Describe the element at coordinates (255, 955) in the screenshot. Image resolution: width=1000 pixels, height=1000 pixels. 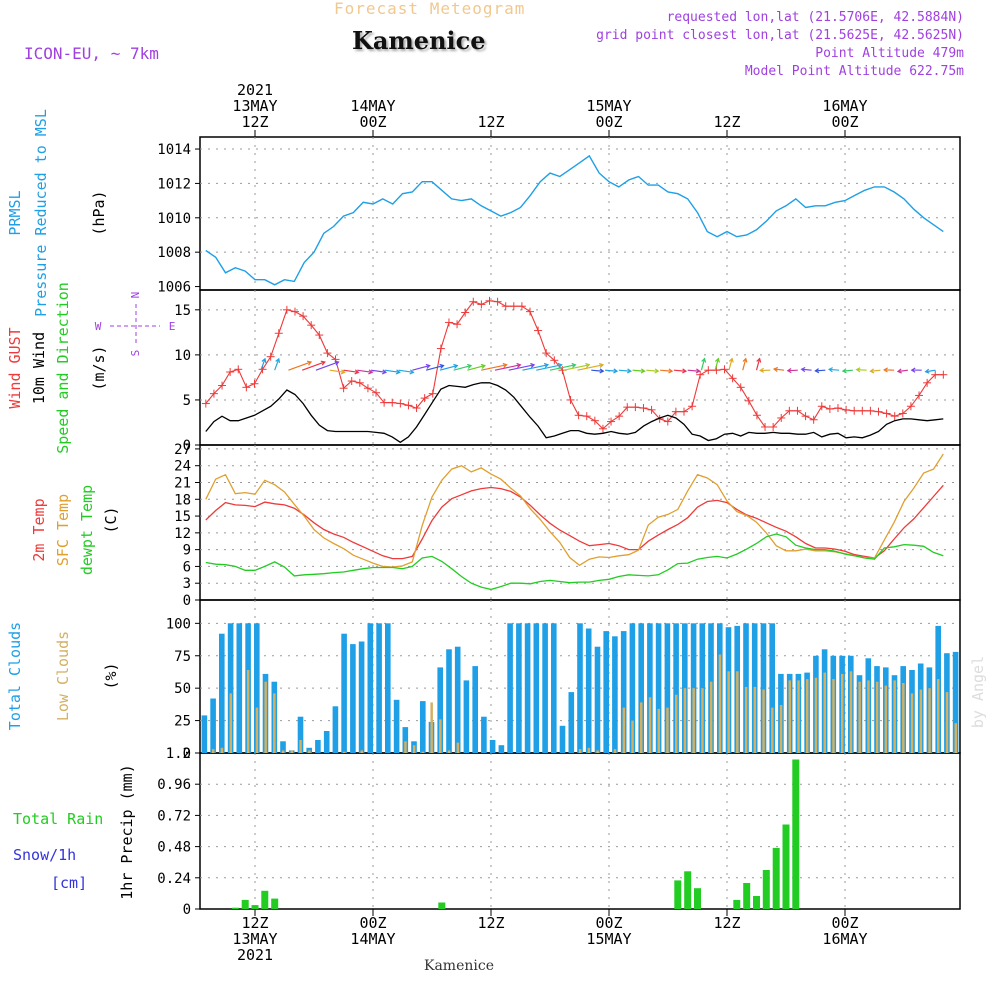
I see `time-label-bottom: 2021` at that location.